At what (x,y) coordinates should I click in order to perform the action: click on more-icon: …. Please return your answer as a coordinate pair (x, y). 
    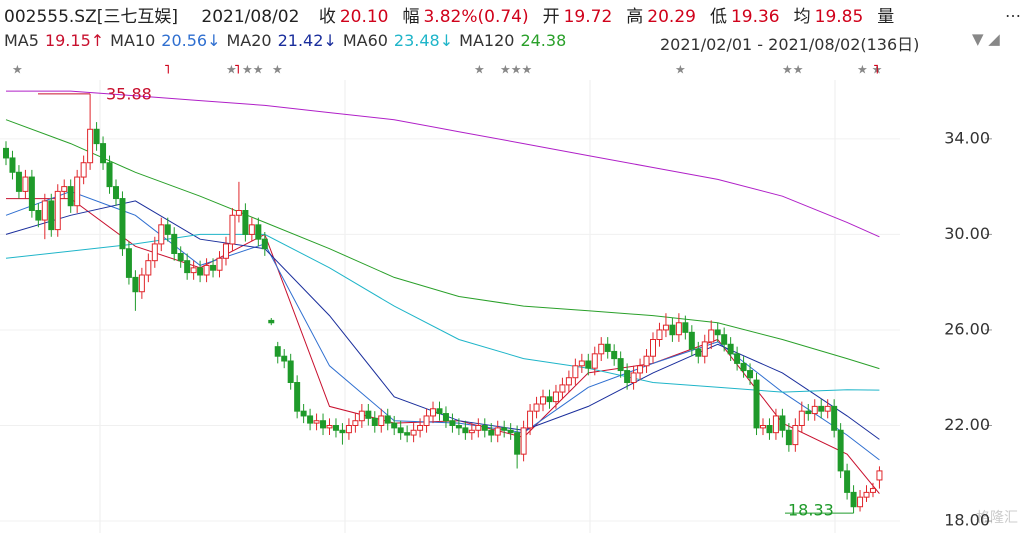
    Looking at the image, I should click on (1013, 11).